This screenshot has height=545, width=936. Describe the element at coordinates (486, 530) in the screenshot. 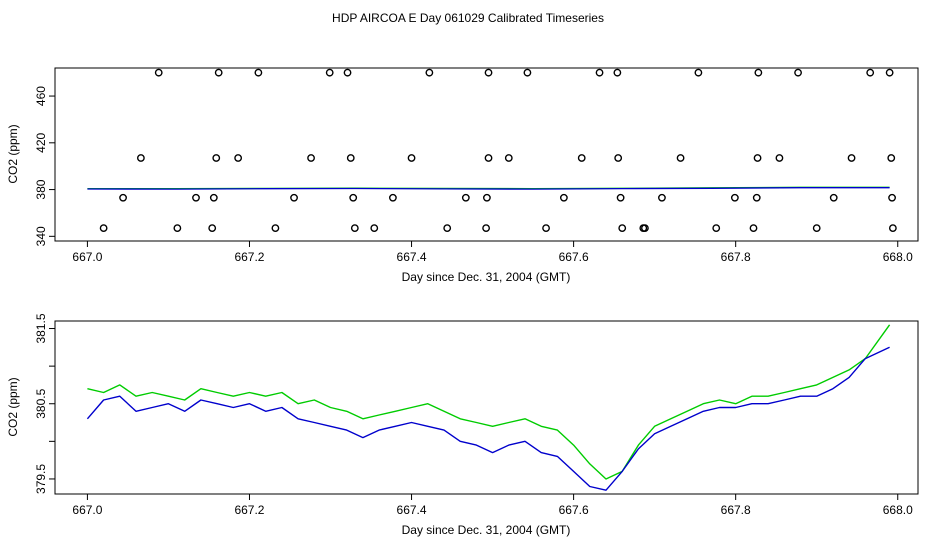

I see `xlabel-bottom: Day since Dec. 31, 2004 (GMT)` at that location.